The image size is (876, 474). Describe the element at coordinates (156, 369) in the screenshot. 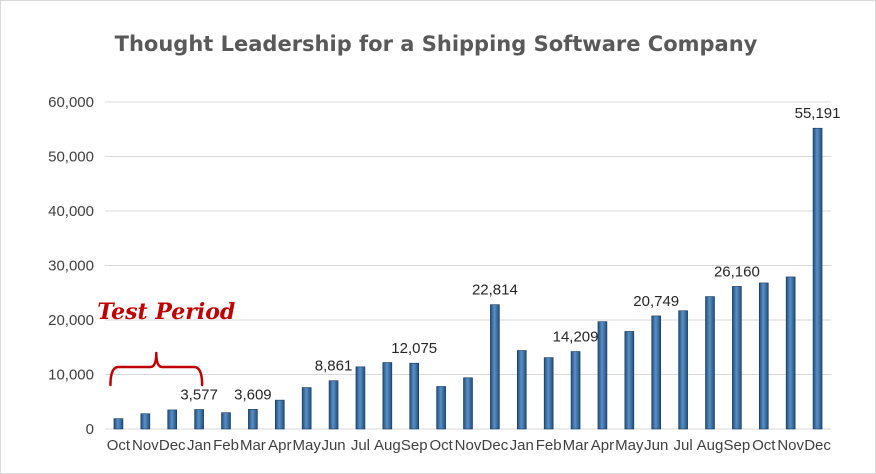

I see `test-period-brace` at that location.